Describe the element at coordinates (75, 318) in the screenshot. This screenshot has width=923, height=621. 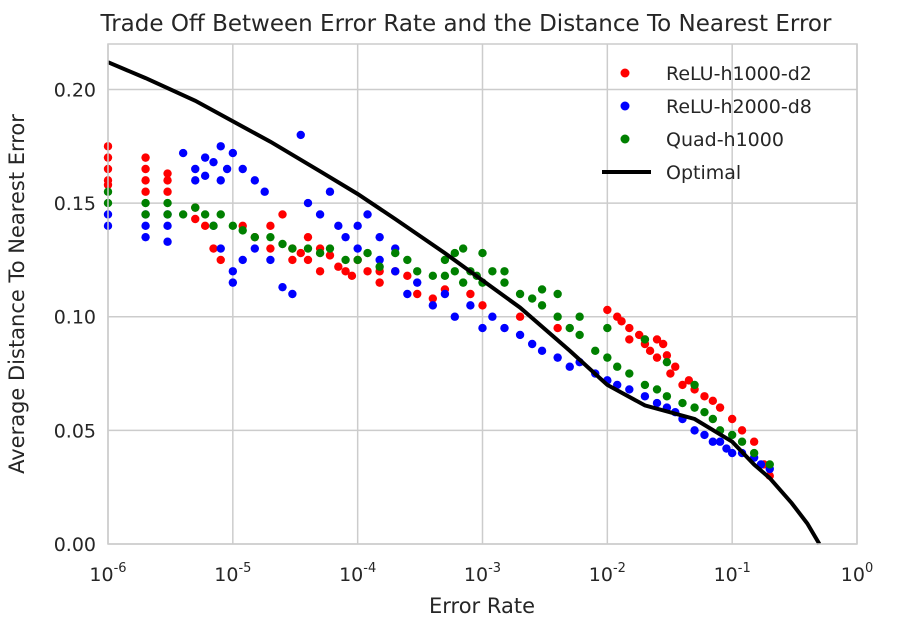
I see `y-tick-label: 0.10` at that location.